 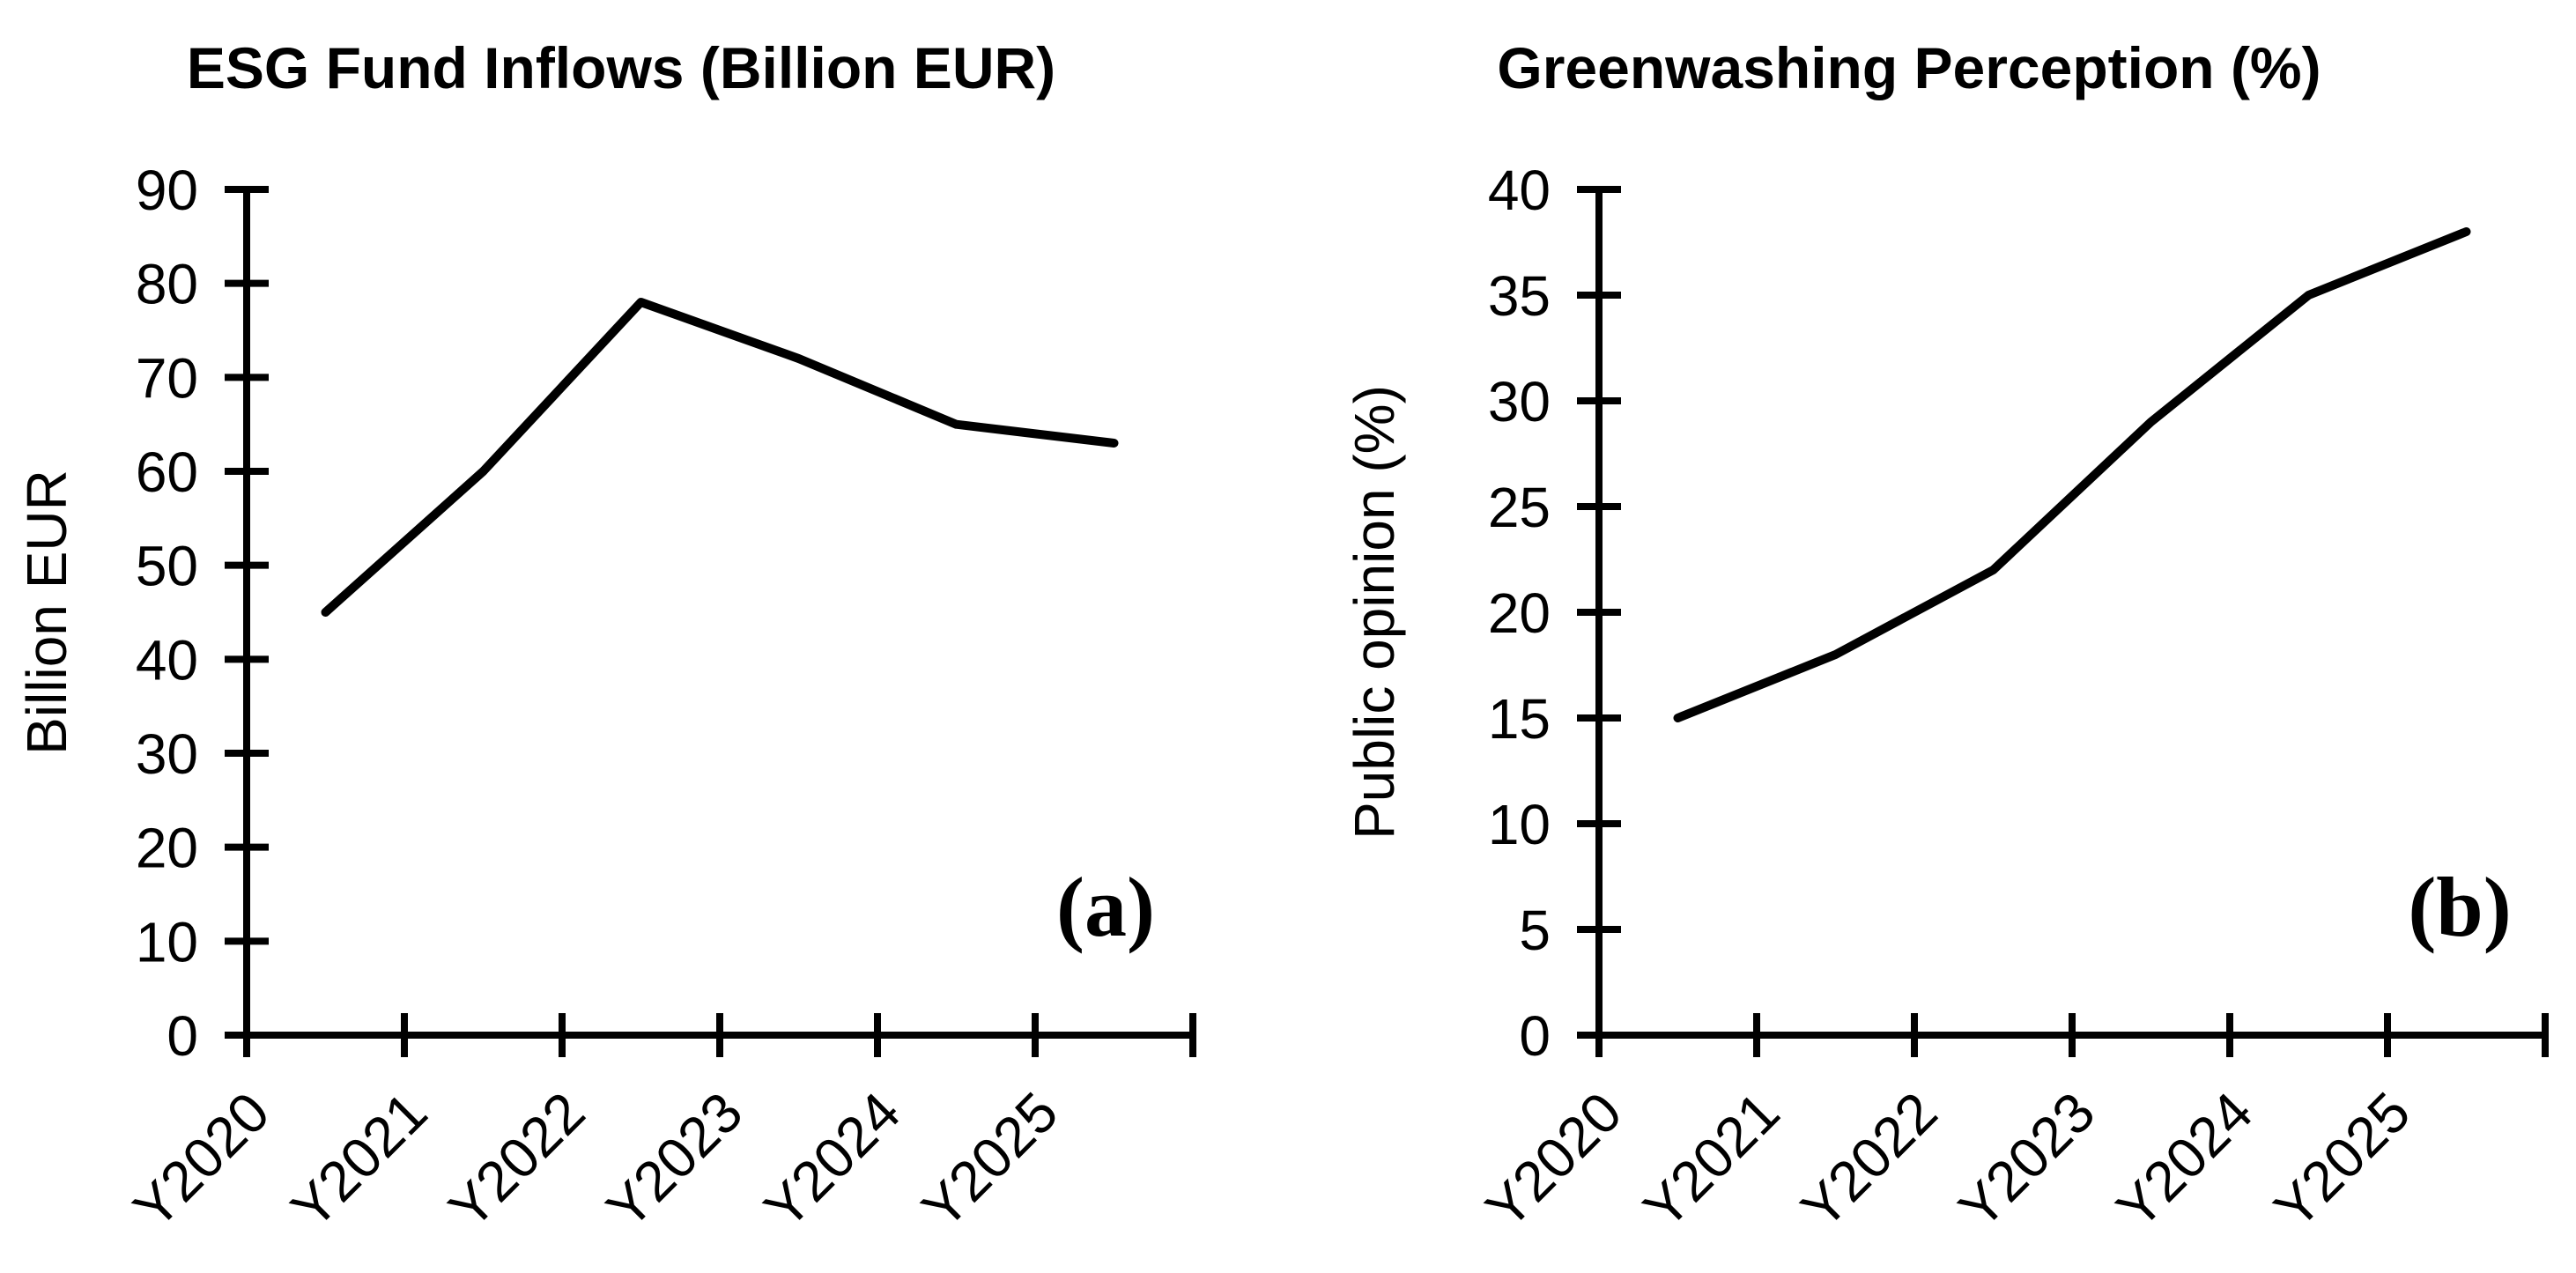 I want to click on y-tick-label: 35, so click(x=1520, y=296).